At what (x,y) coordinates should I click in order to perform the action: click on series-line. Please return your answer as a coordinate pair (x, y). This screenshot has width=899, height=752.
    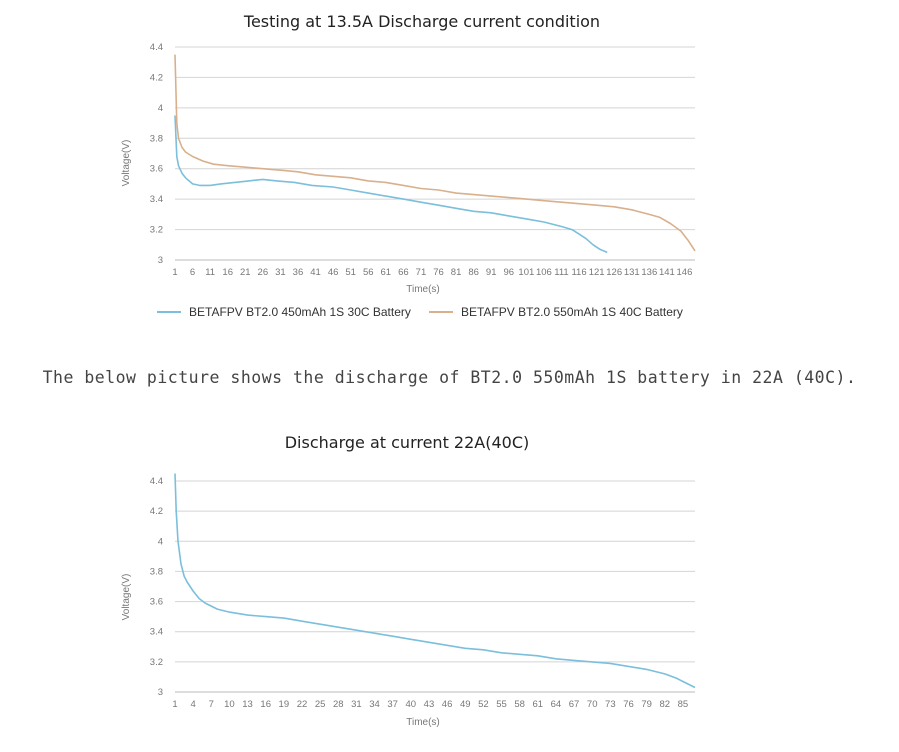
    Looking at the image, I should click on (391, 184).